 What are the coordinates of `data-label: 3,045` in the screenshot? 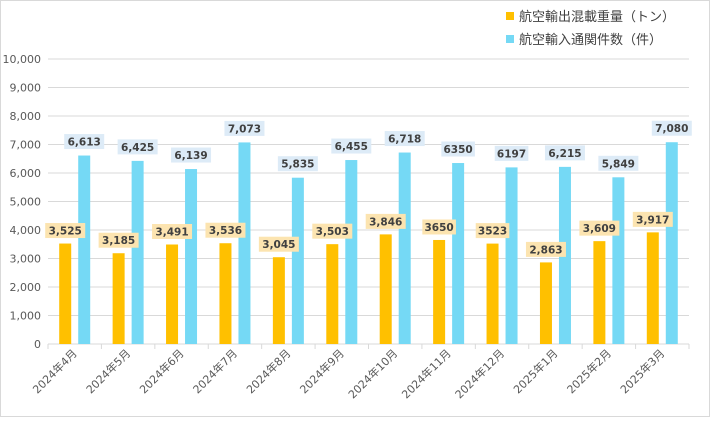 It's located at (278, 245).